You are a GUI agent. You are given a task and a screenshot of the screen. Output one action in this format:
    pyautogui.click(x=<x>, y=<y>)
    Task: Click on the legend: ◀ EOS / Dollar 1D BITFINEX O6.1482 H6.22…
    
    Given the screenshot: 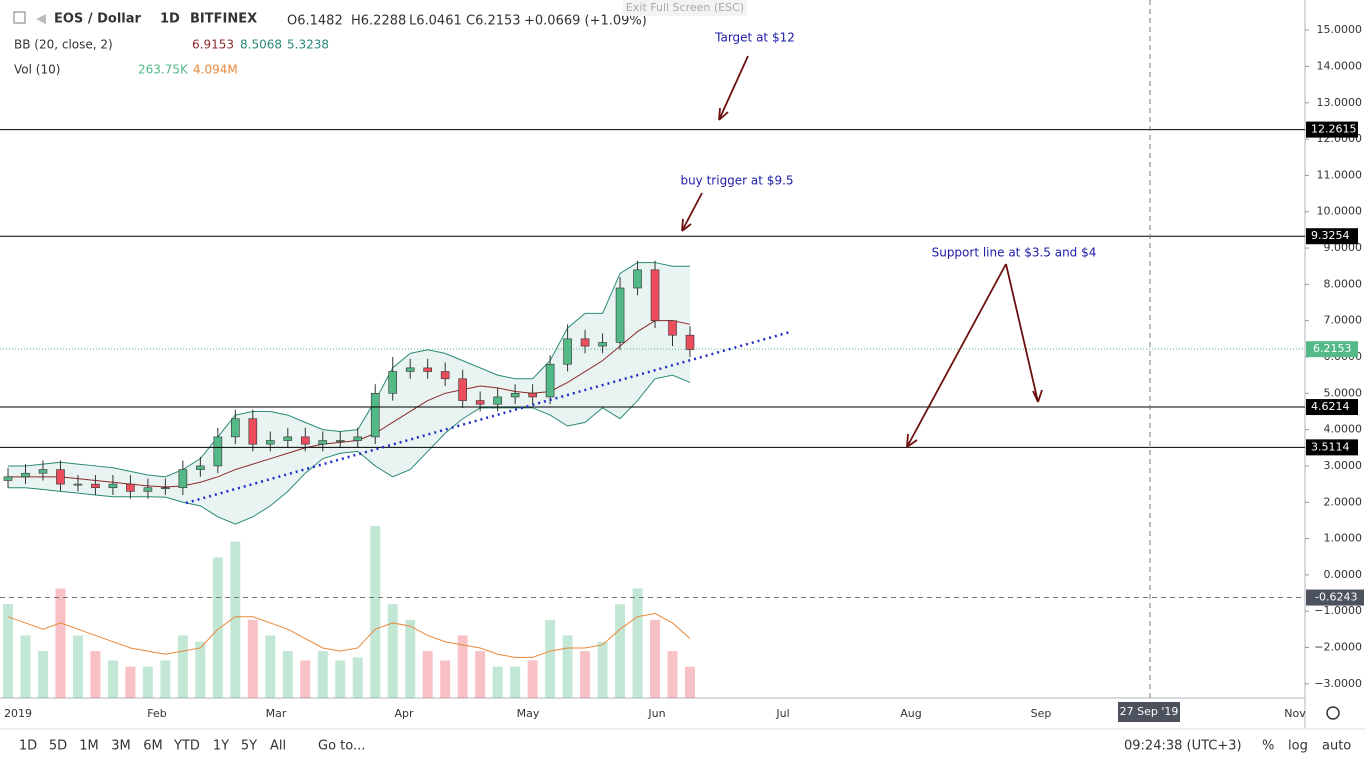 What is the action you would take?
    pyautogui.click(x=380, y=38)
    